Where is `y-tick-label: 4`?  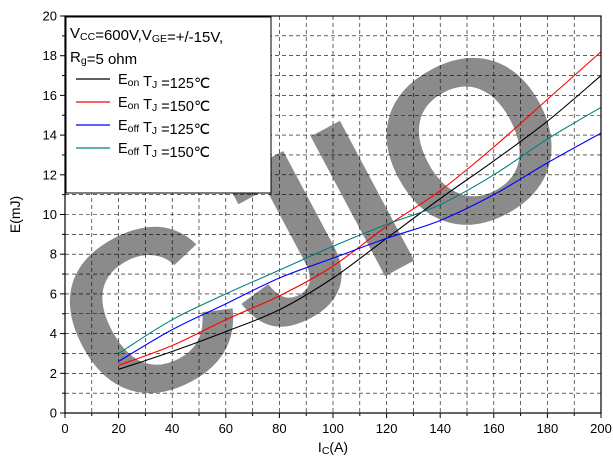 y-tick-label: 4 is located at coordinates (53, 333).